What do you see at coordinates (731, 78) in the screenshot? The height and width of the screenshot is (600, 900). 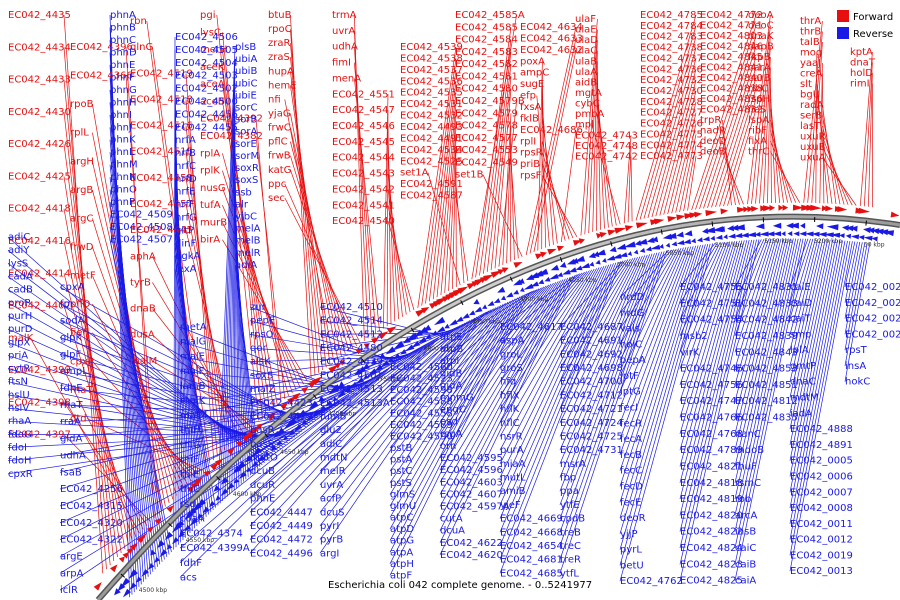 I see `forward-gene-label: EC042_4840` at bounding box center [731, 78].